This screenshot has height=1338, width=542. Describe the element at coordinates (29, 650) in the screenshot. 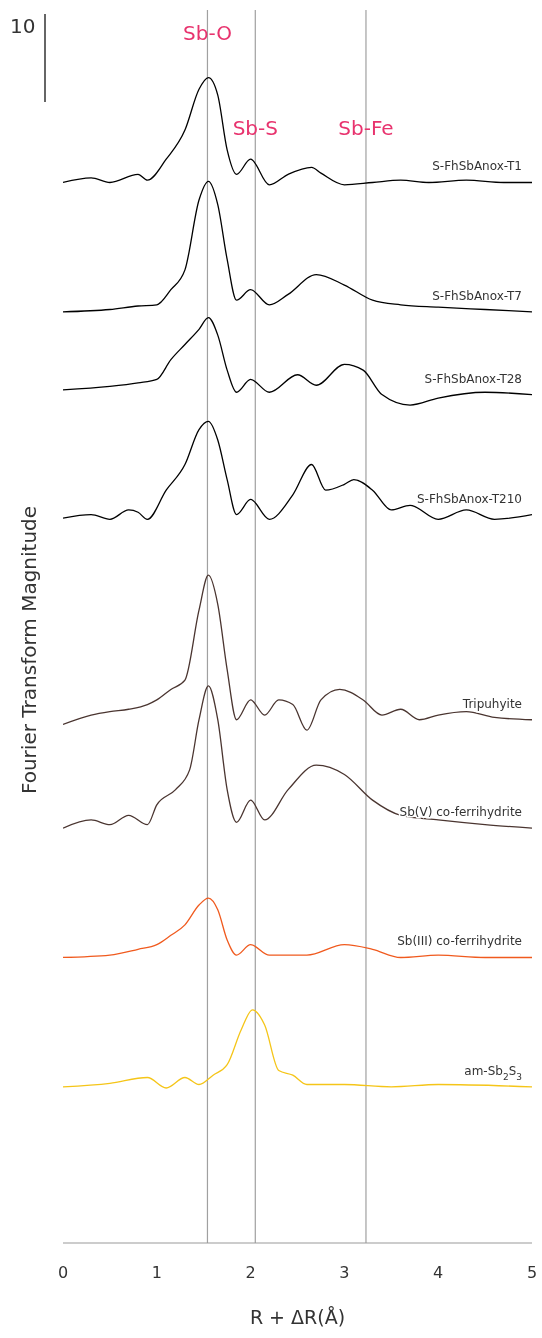

I see `y-axis-title: Fourier Transform Magnitude` at that location.